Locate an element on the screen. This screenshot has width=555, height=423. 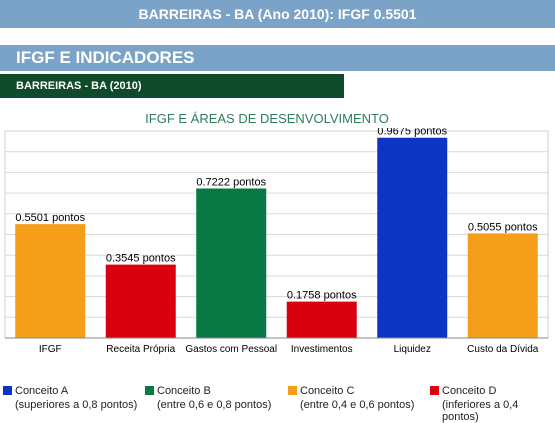
bar-value-label: 0.5055 pontos is located at coordinates (503, 227).